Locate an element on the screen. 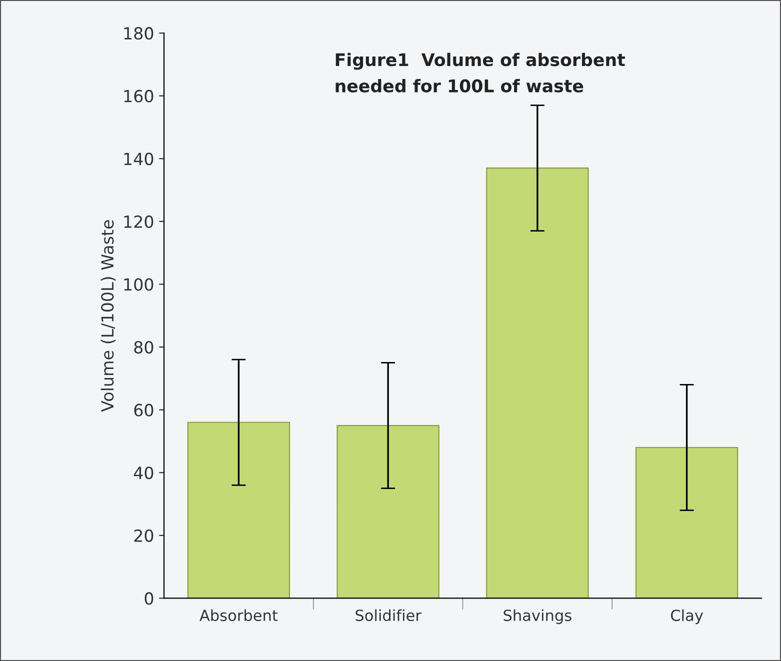  y-tick-label: 100 is located at coordinates (139, 284).